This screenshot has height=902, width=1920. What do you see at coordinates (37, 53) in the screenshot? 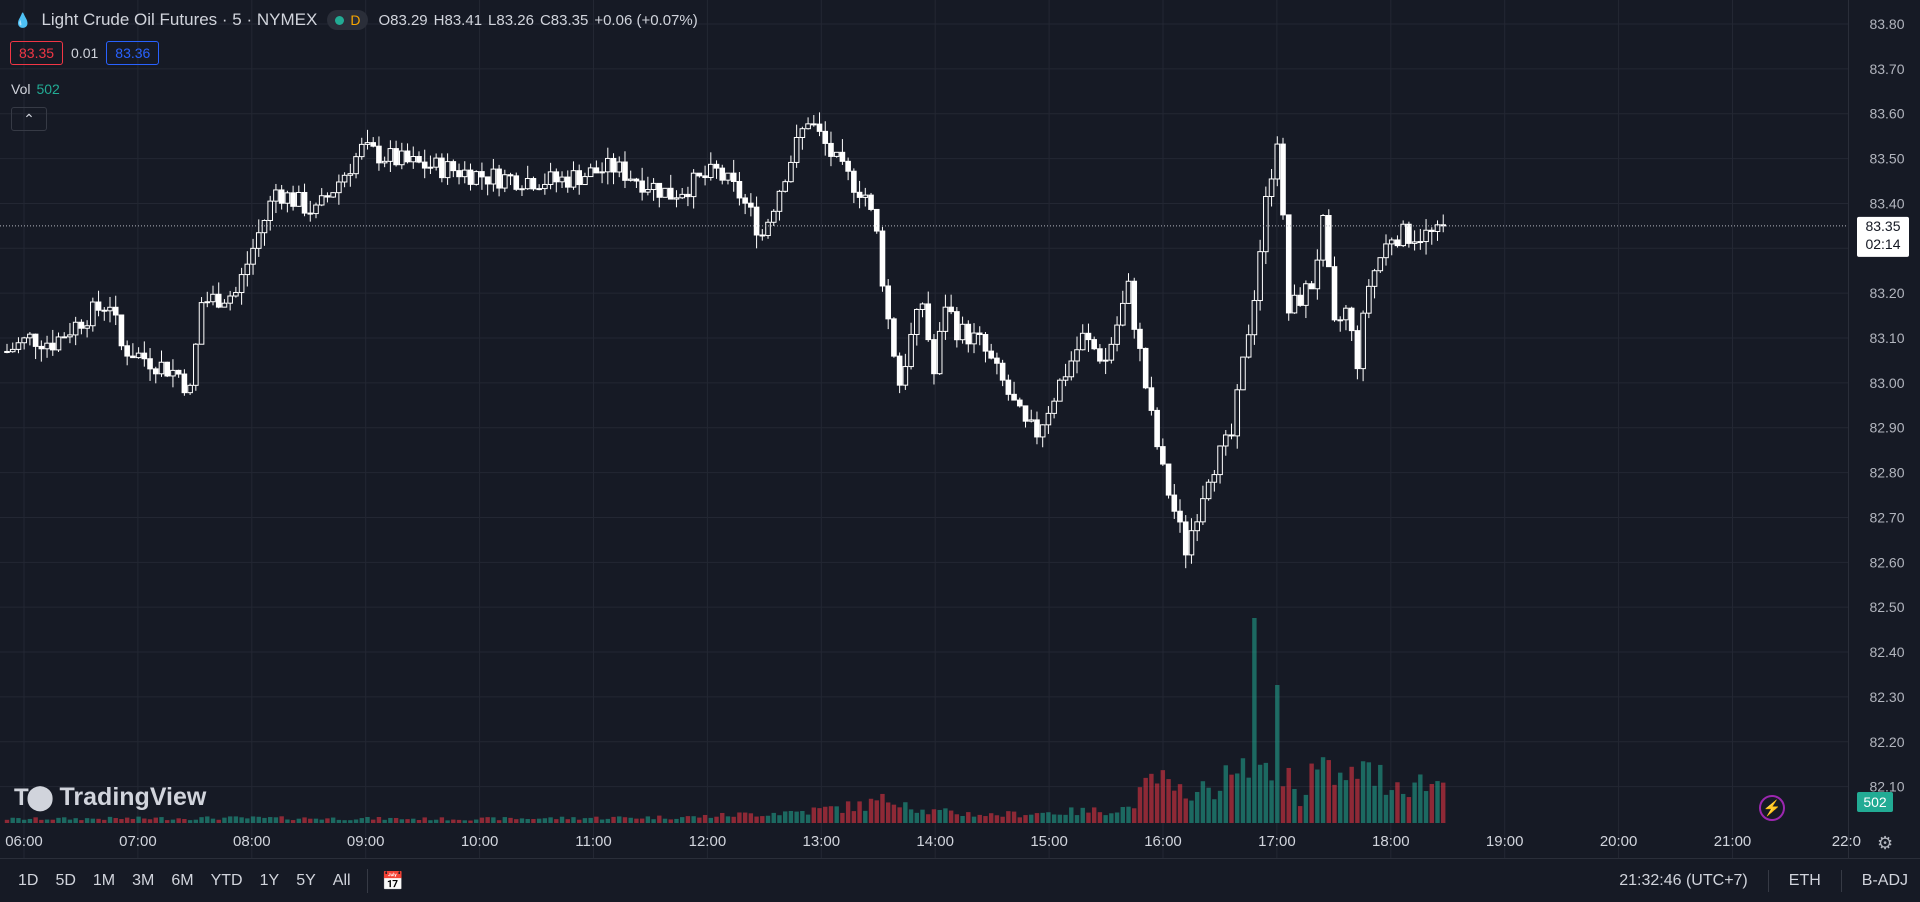
I see `sell-button: 83.35` at bounding box center [37, 53].